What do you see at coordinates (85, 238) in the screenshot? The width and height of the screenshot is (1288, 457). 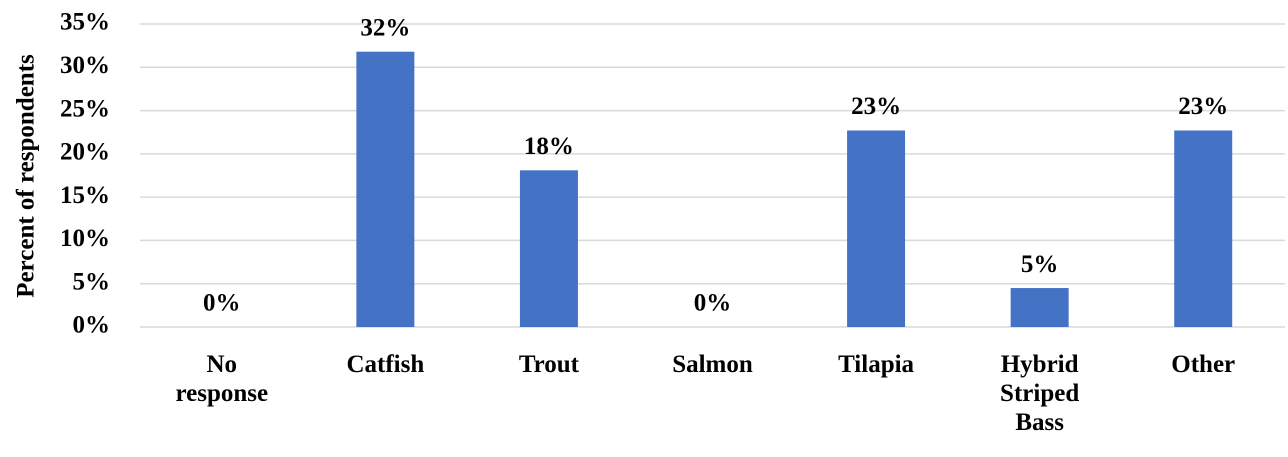 I see `y-tick-label: 10%` at bounding box center [85, 238].